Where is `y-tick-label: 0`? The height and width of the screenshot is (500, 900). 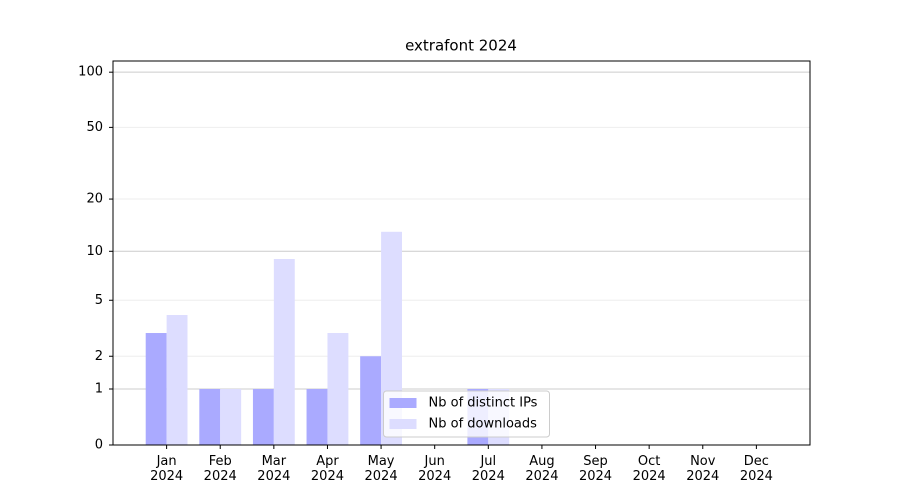
y-tick-label: 0 is located at coordinates (99, 445).